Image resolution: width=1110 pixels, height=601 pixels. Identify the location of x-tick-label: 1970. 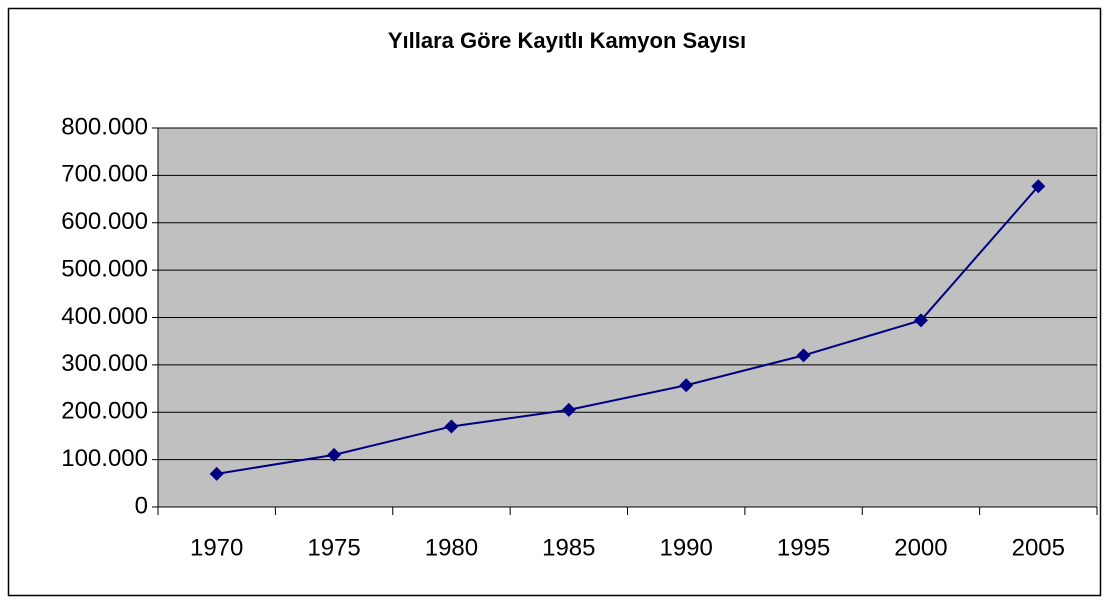
(216, 547).